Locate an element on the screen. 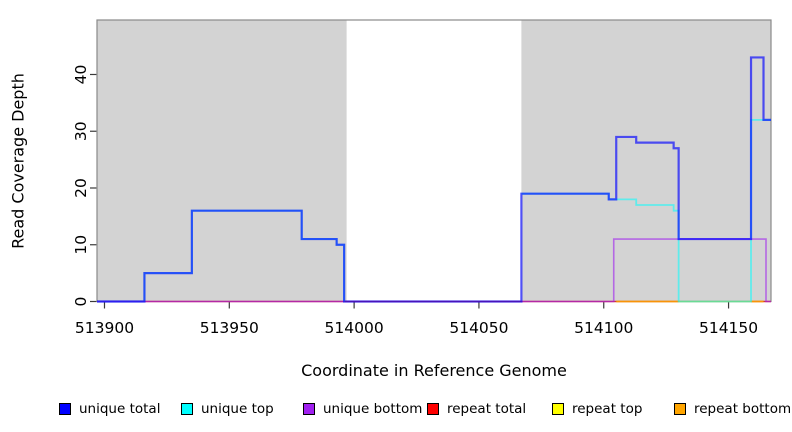  y-tick-label: 40 is located at coordinates (81, 75).